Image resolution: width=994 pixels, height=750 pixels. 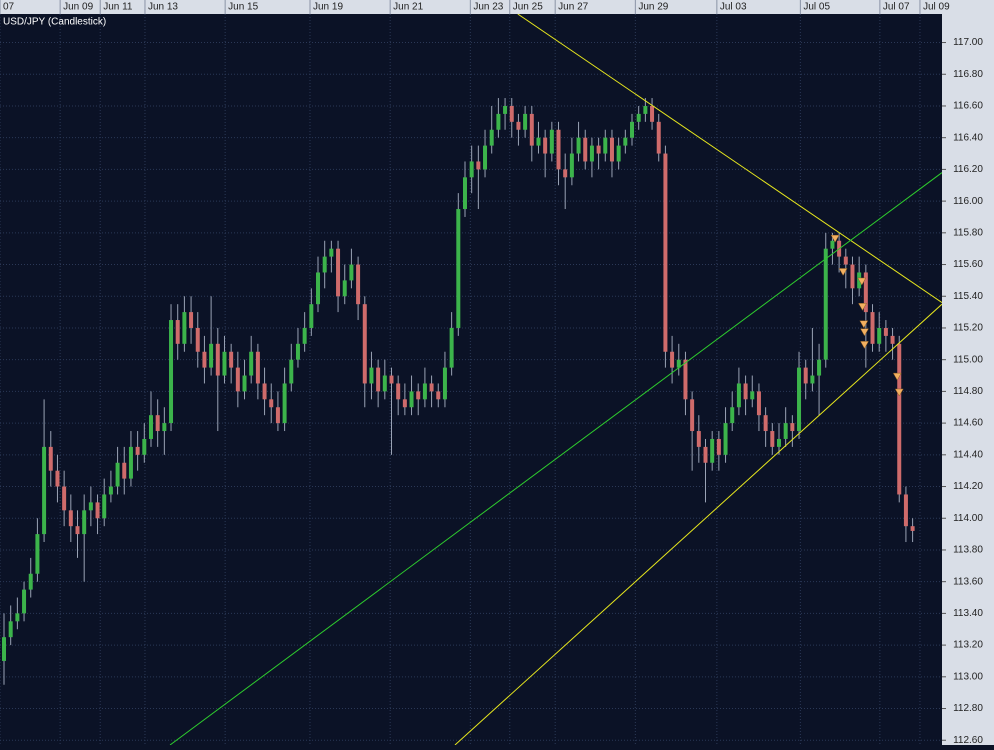 I want to click on x-tick-label: Jun 23, so click(x=488, y=7).